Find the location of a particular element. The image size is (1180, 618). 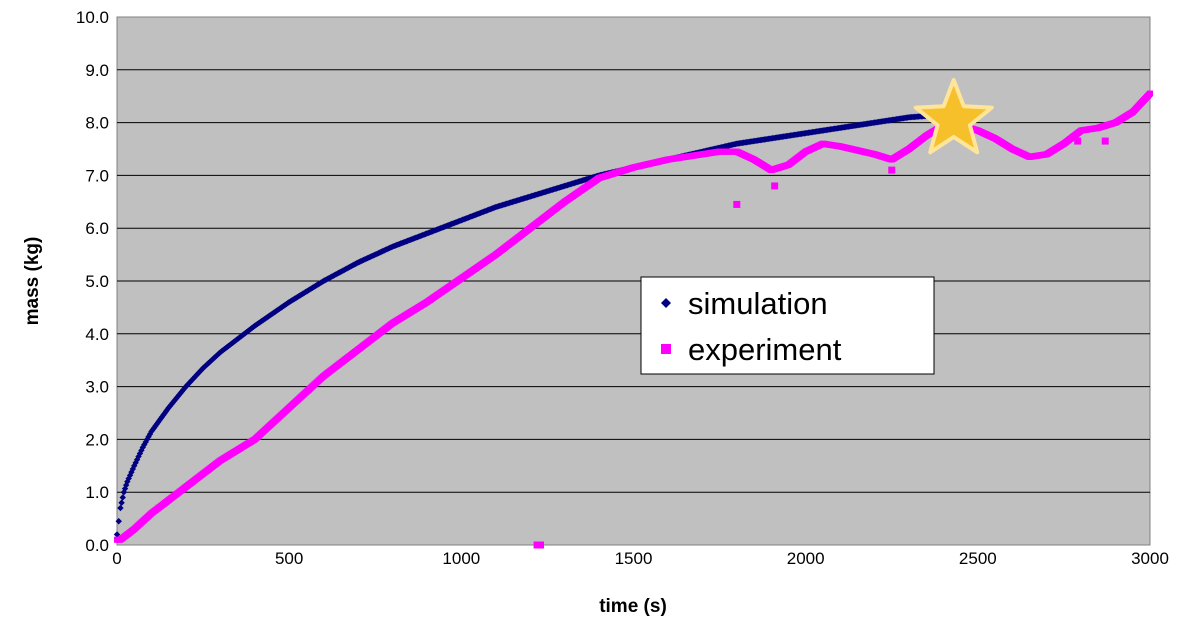

y-axis-tick-labels: 0.0 1.0 2.0 3.0 4.0 5.0 6.0 7.0 8.0 9.0 10.0 is located at coordinates (92, 281).